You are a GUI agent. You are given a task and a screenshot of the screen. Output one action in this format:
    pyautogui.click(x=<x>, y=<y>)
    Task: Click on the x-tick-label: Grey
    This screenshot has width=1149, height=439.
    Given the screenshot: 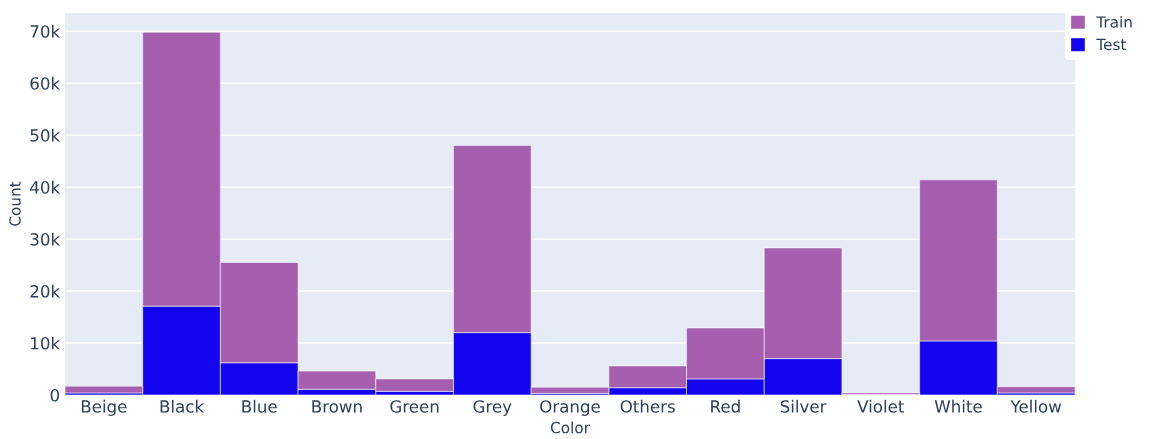 What is the action you would take?
    pyautogui.click(x=492, y=408)
    